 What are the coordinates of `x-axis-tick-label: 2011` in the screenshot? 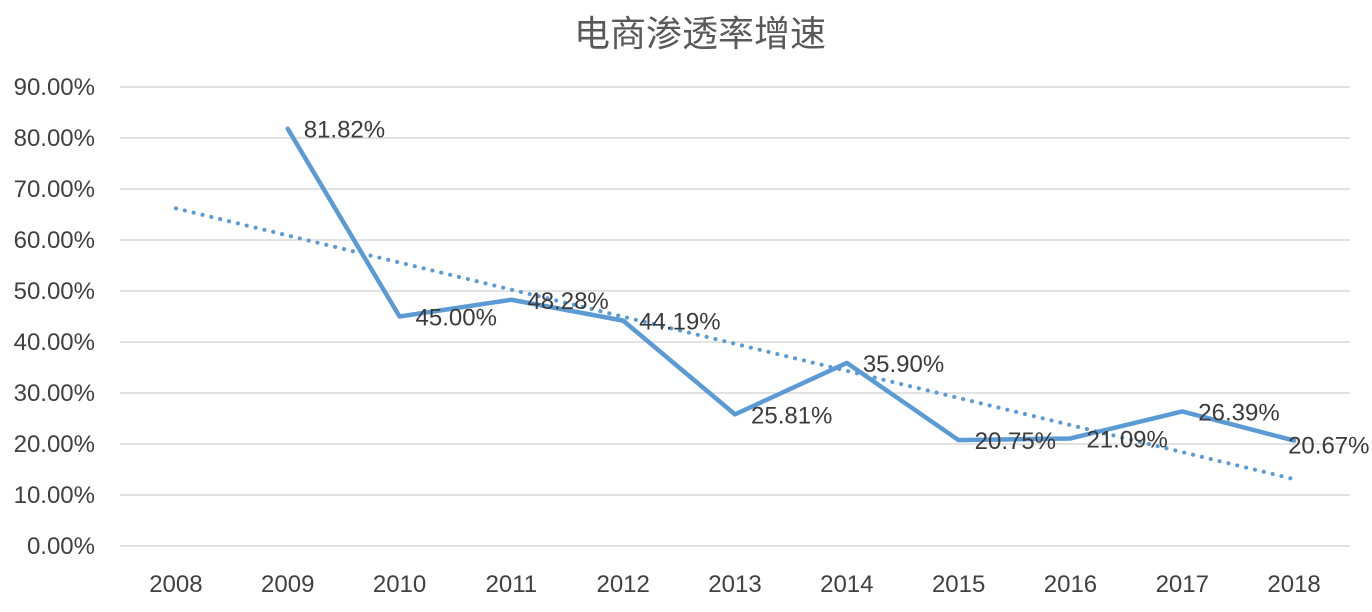 It's located at (512, 584).